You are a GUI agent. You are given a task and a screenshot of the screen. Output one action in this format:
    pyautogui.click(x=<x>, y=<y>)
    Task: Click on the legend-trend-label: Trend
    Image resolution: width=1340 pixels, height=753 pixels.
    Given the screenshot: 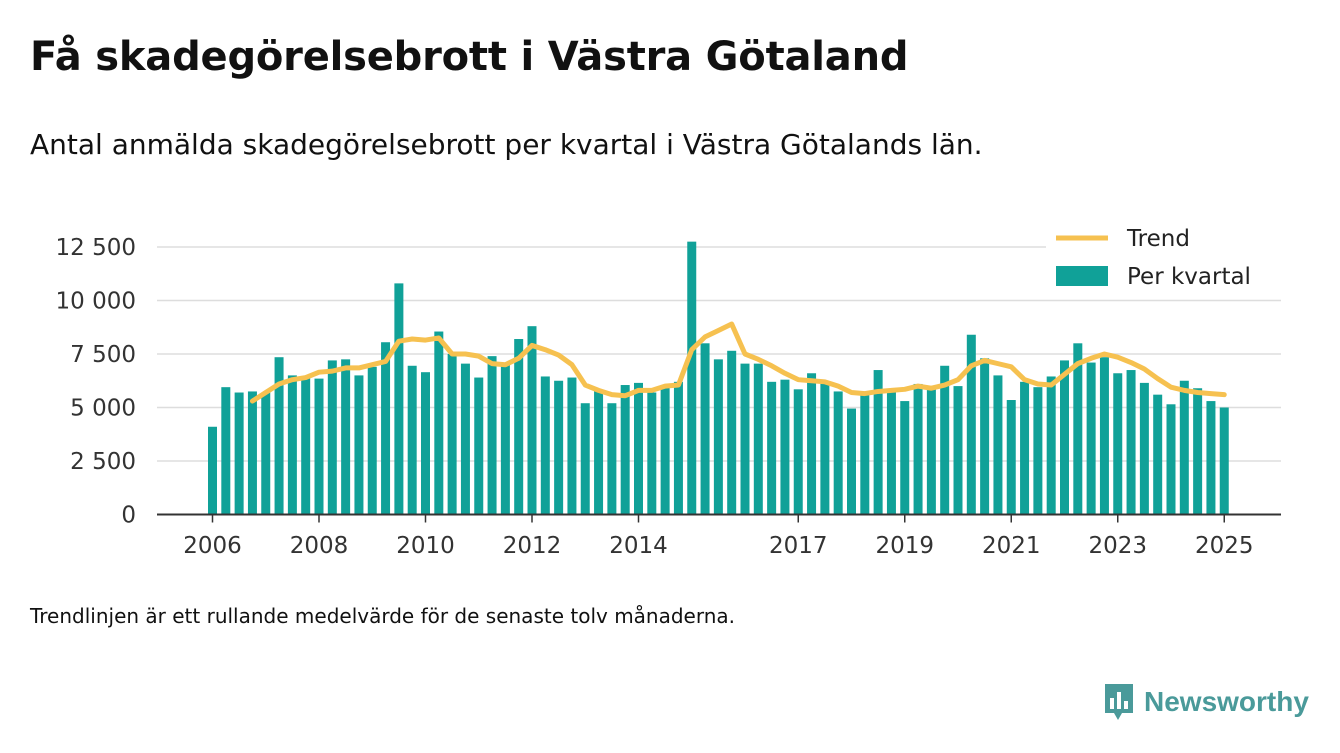 What is the action you would take?
    pyautogui.click(x=1158, y=239)
    